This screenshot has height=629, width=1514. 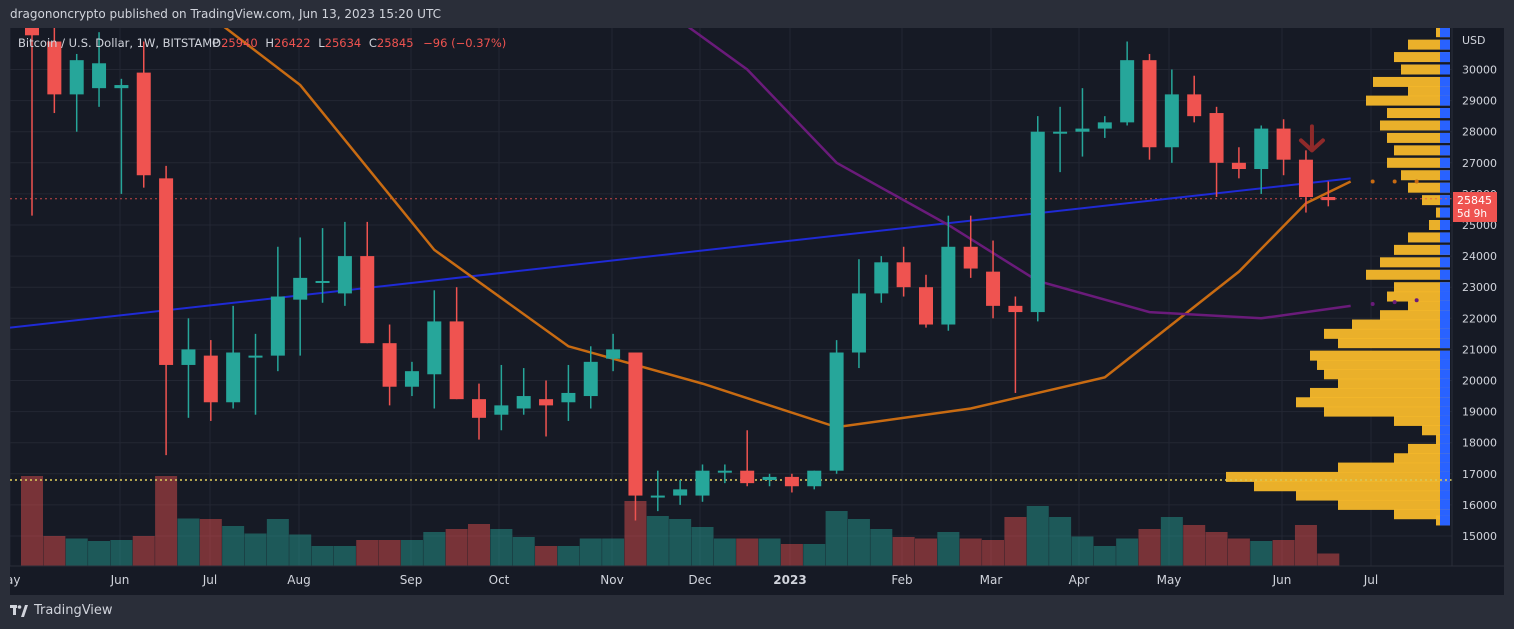 What do you see at coordinates (1479, 256) in the screenshot?
I see `y-tick-label: 24000` at bounding box center [1479, 256].